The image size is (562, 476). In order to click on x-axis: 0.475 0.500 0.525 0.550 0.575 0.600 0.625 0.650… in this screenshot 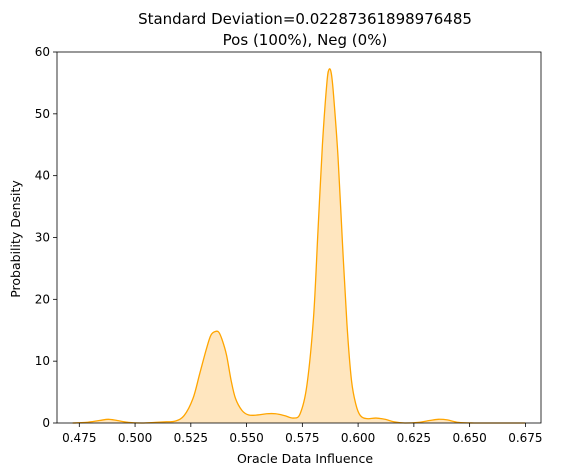, I will do `click(302, 434)`.